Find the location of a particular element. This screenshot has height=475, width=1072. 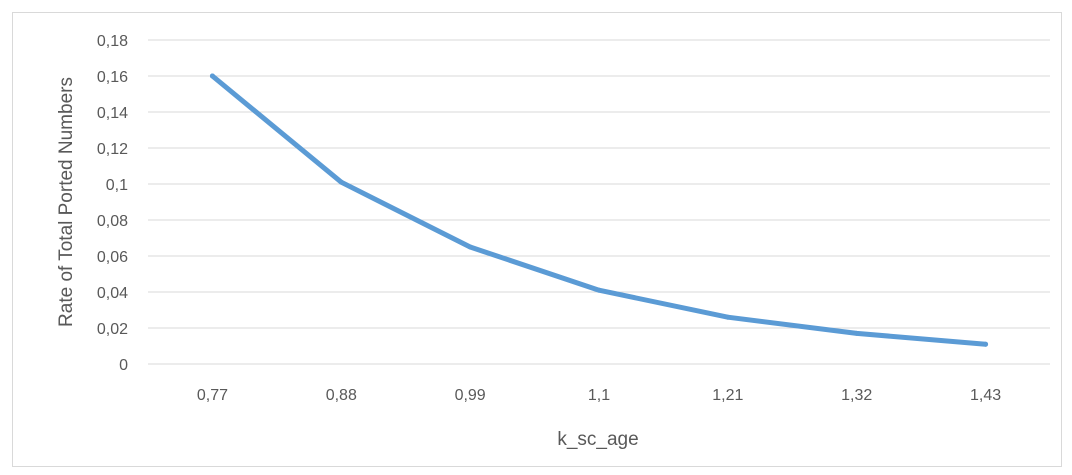

y-tick-label: 0,08 is located at coordinates (112, 221).